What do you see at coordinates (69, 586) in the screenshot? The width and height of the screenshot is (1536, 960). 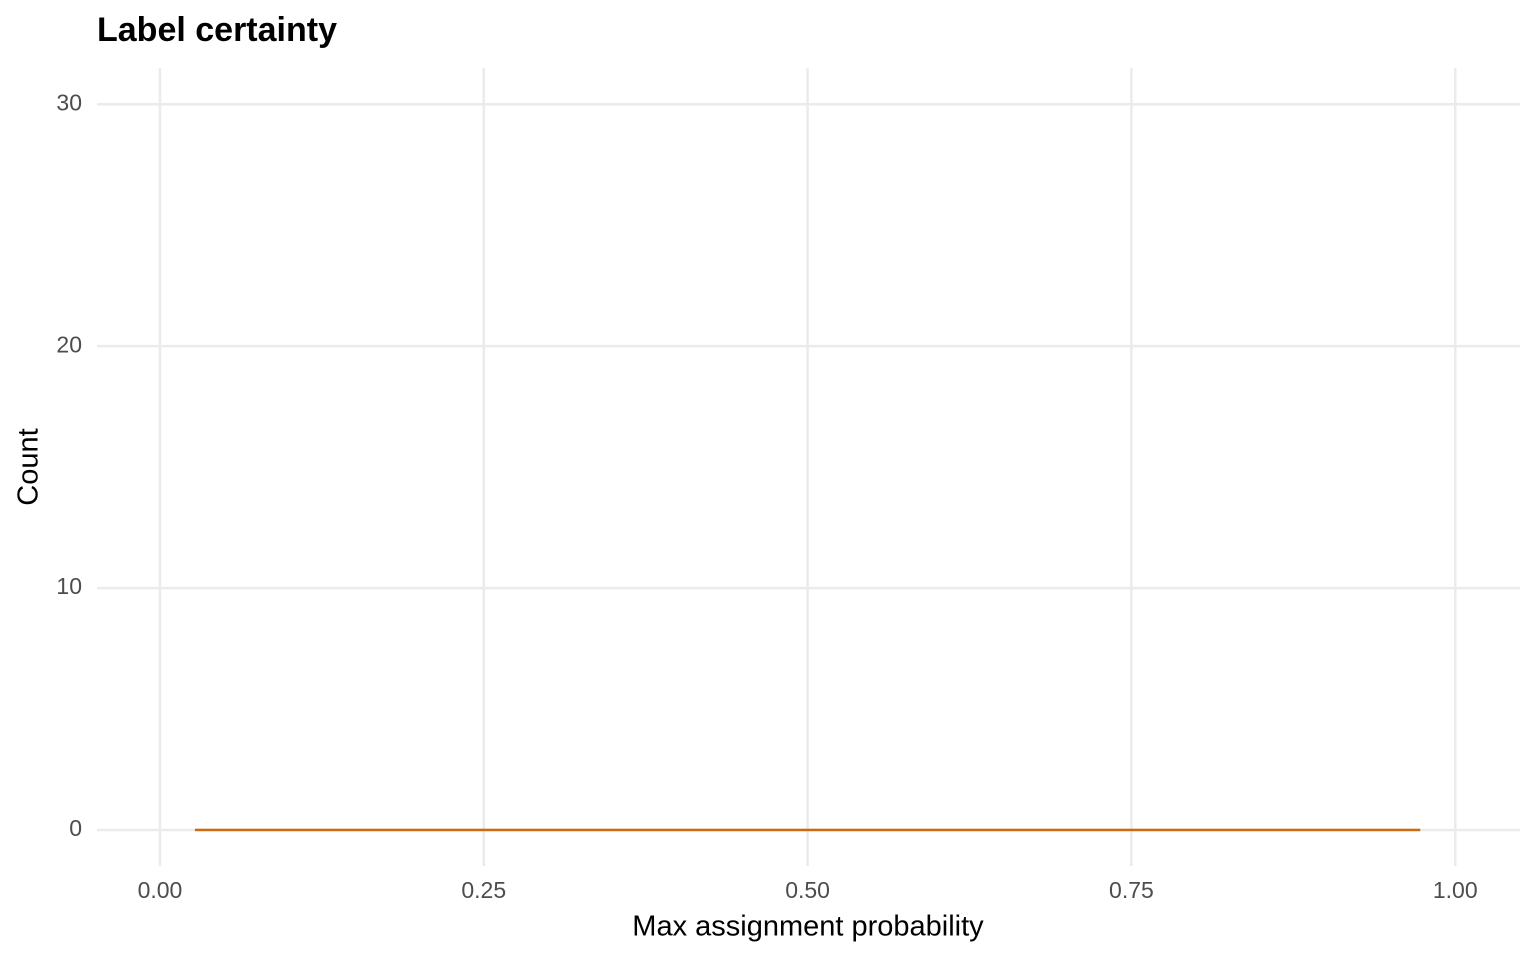 I see `y-tick-label: 10` at bounding box center [69, 586].